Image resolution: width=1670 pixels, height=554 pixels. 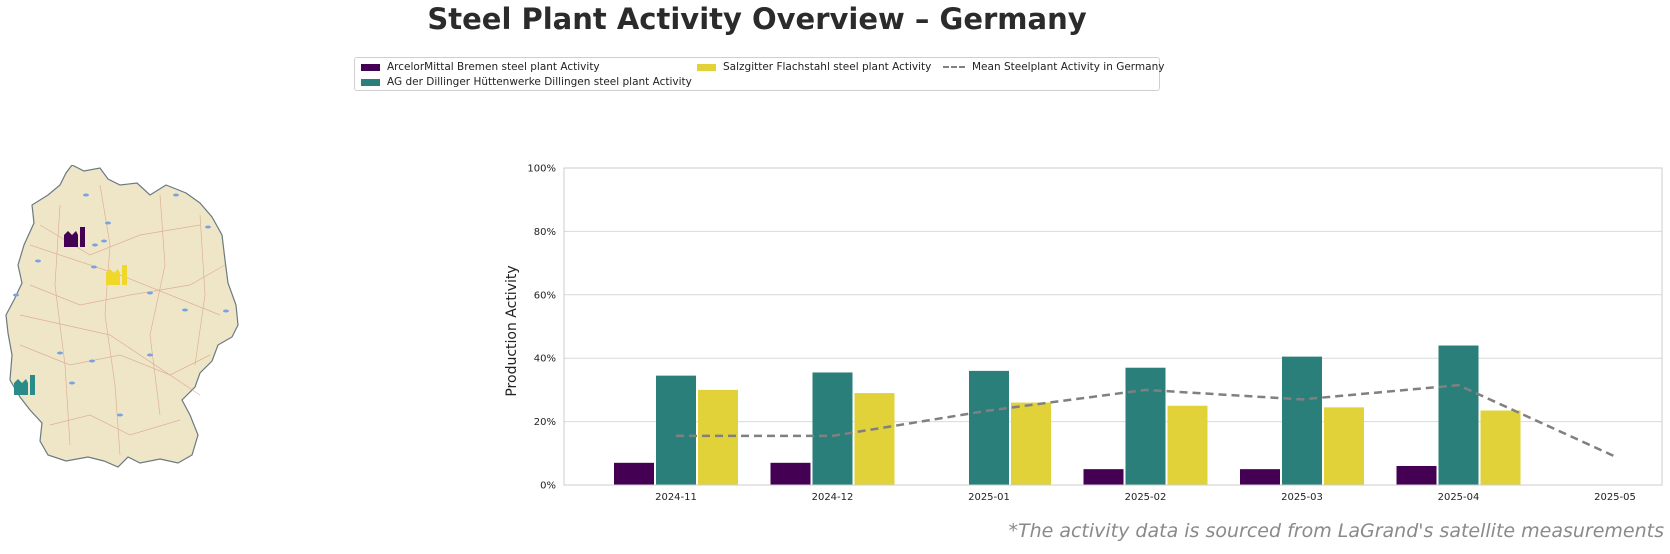 I want to click on x-tick-label: 2025-05, so click(x=1615, y=496).